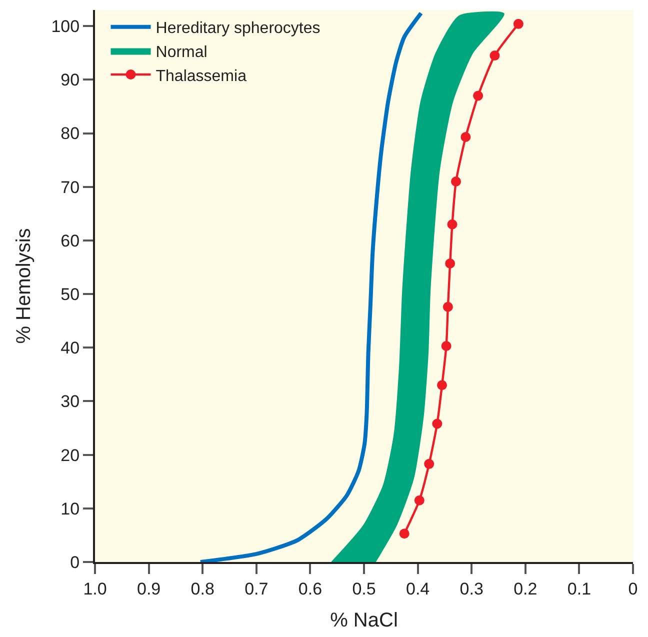 The width and height of the screenshot is (648, 637). What do you see at coordinates (75, 562) in the screenshot?
I see `y-tick-label: 0` at bounding box center [75, 562].